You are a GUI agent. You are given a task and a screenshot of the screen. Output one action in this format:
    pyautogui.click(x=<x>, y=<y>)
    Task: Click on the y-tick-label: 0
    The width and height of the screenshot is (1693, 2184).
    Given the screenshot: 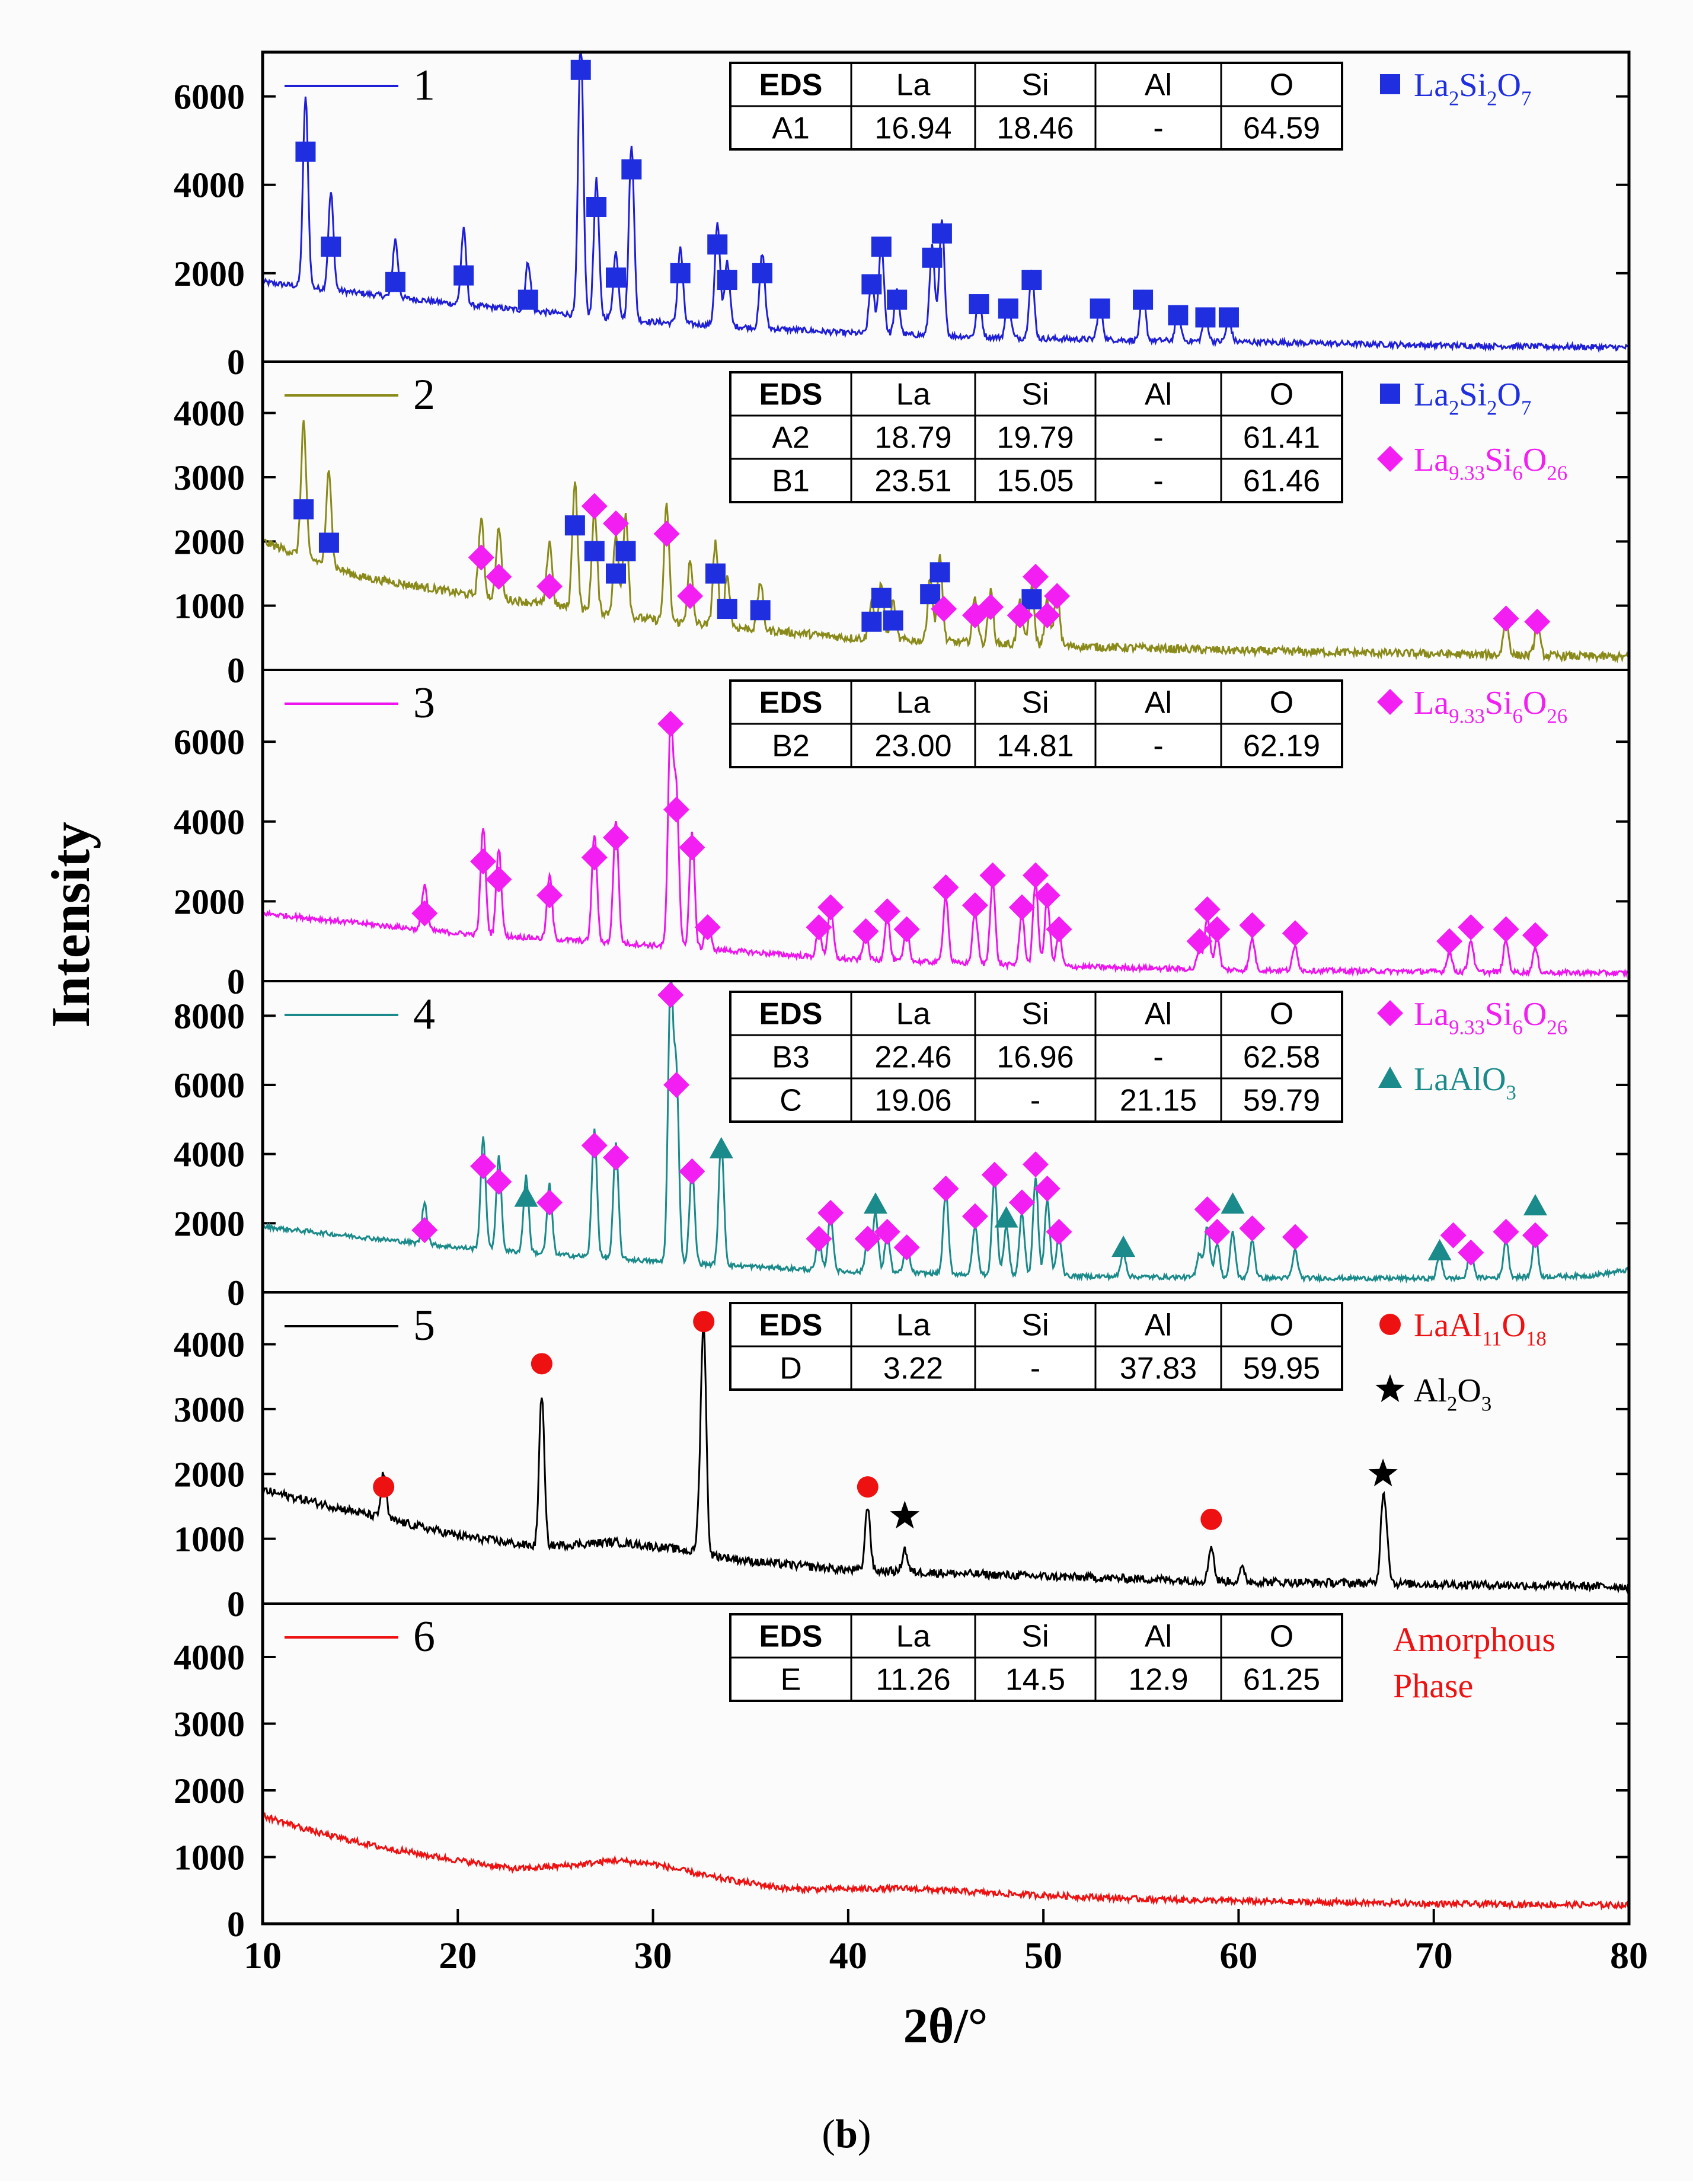 What is the action you would take?
    pyautogui.click(x=236, y=982)
    